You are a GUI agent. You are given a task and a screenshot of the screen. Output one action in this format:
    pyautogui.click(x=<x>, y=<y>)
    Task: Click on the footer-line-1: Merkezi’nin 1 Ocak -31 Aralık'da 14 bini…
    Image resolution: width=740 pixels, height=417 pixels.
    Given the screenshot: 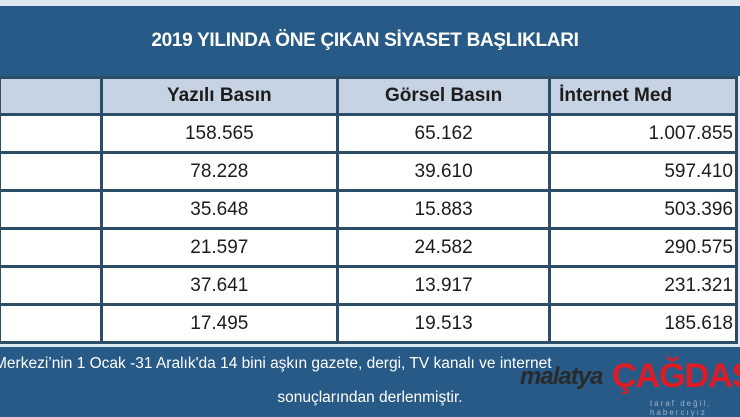 What is the action you would take?
    pyautogui.click(x=276, y=363)
    